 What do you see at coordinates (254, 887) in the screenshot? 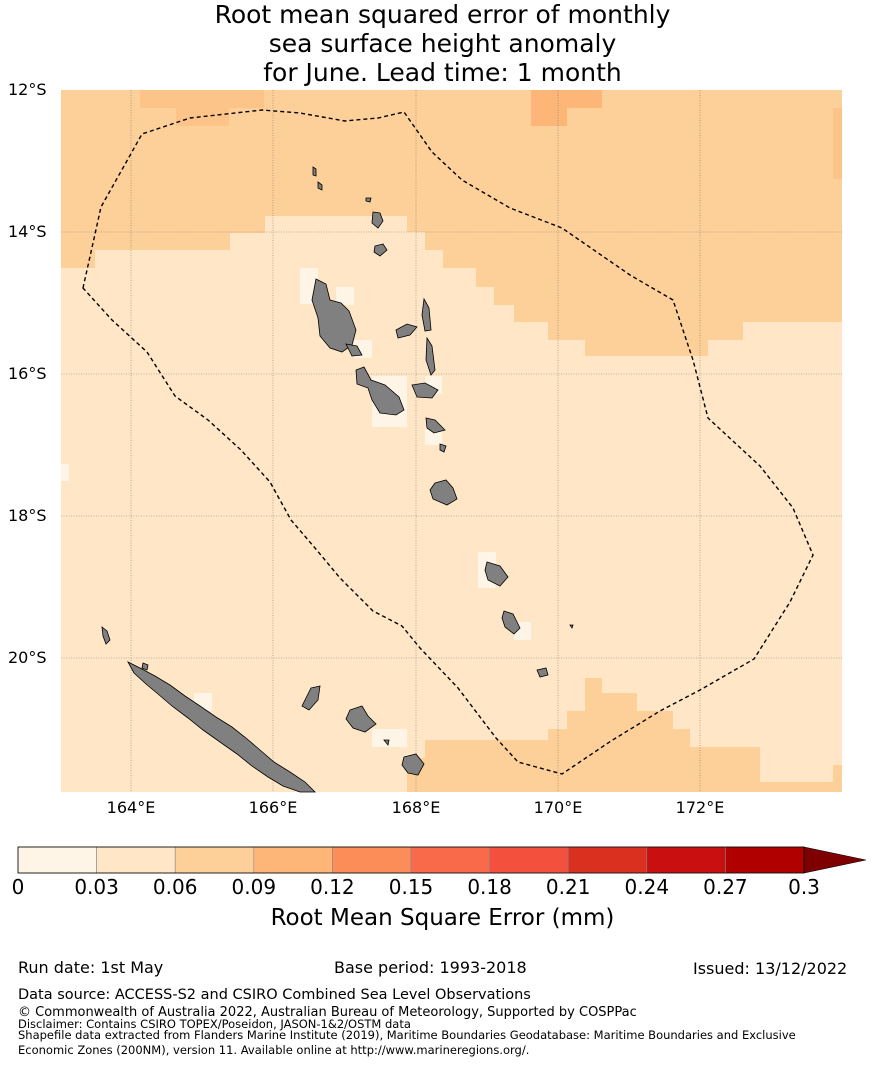
I see `colorbar-tick-label: 0.09` at bounding box center [254, 887].